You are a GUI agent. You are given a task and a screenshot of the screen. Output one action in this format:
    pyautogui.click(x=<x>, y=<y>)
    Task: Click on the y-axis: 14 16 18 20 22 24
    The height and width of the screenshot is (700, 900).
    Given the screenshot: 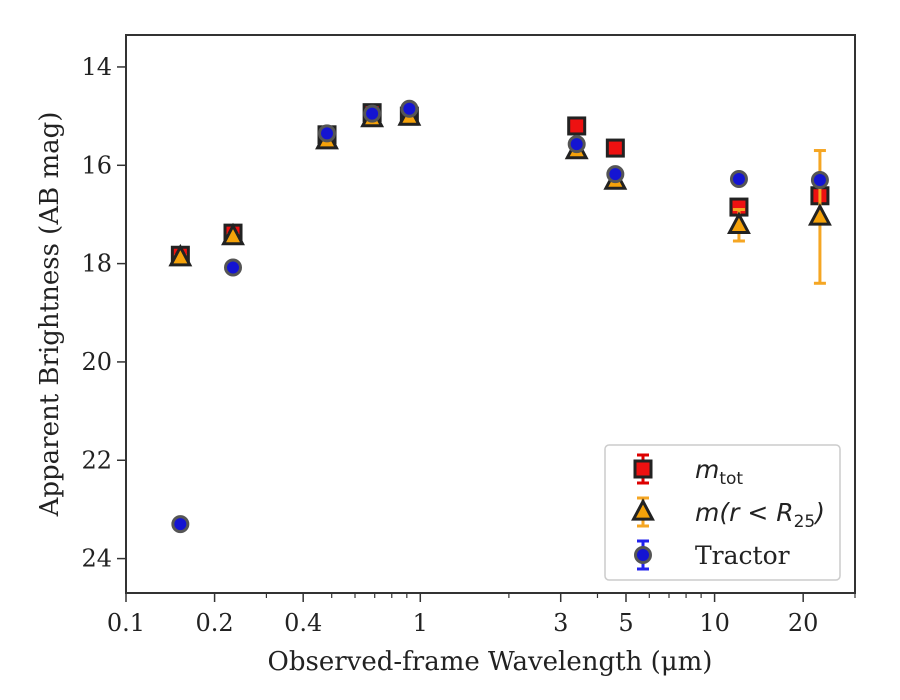 What is the action you would take?
    pyautogui.click(x=103, y=313)
    